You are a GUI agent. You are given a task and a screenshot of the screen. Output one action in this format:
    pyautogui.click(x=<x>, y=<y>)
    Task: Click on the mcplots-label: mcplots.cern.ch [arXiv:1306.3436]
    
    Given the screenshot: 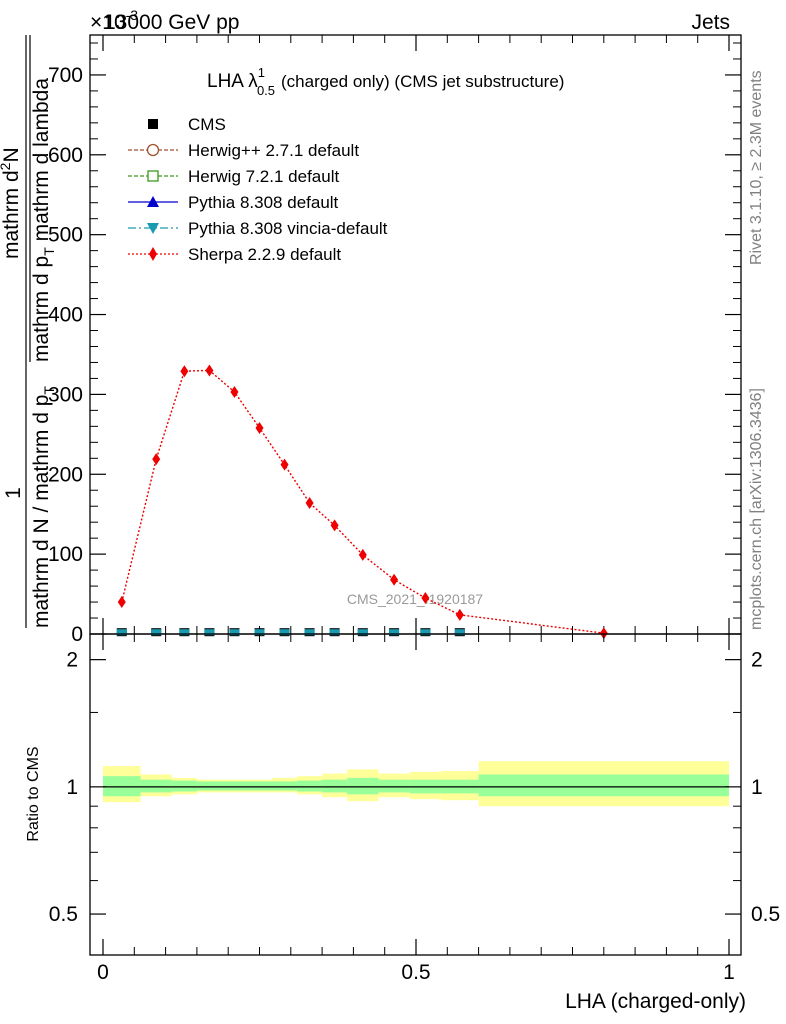 What is the action you would take?
    pyautogui.click(x=756, y=509)
    